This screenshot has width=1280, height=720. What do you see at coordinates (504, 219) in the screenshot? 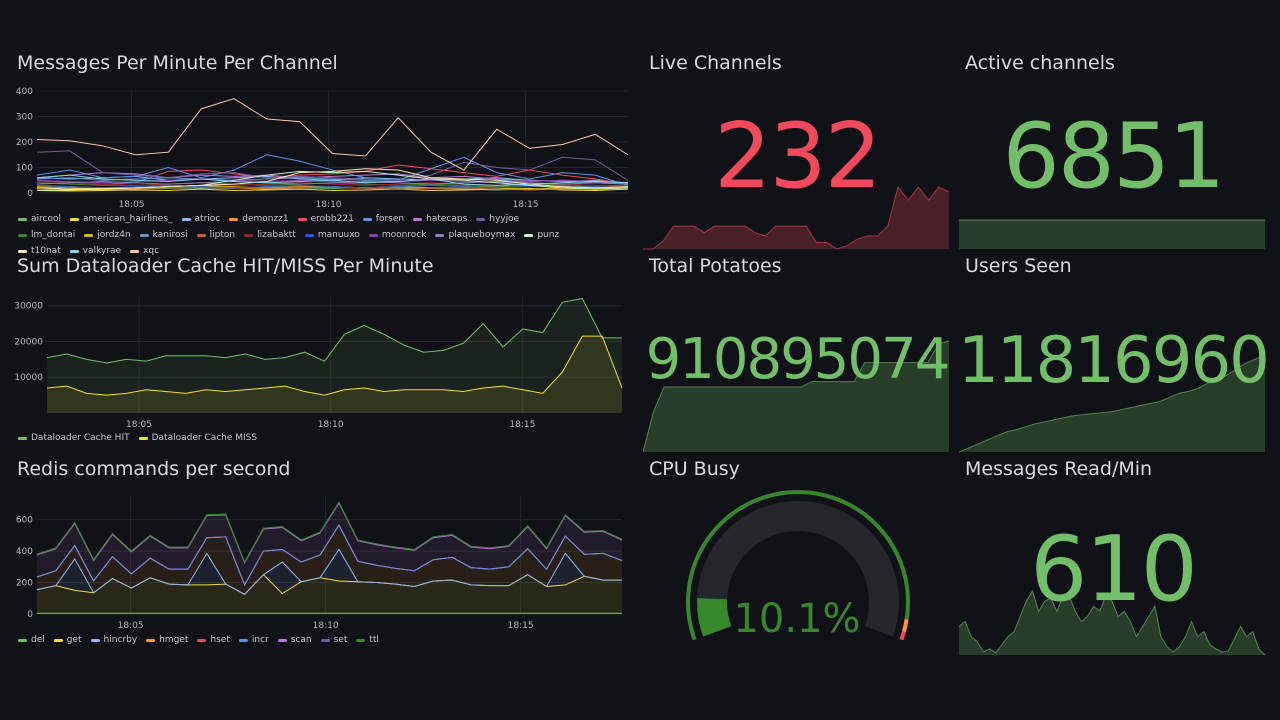
I see `legend-label: hyyjoe` at bounding box center [504, 219].